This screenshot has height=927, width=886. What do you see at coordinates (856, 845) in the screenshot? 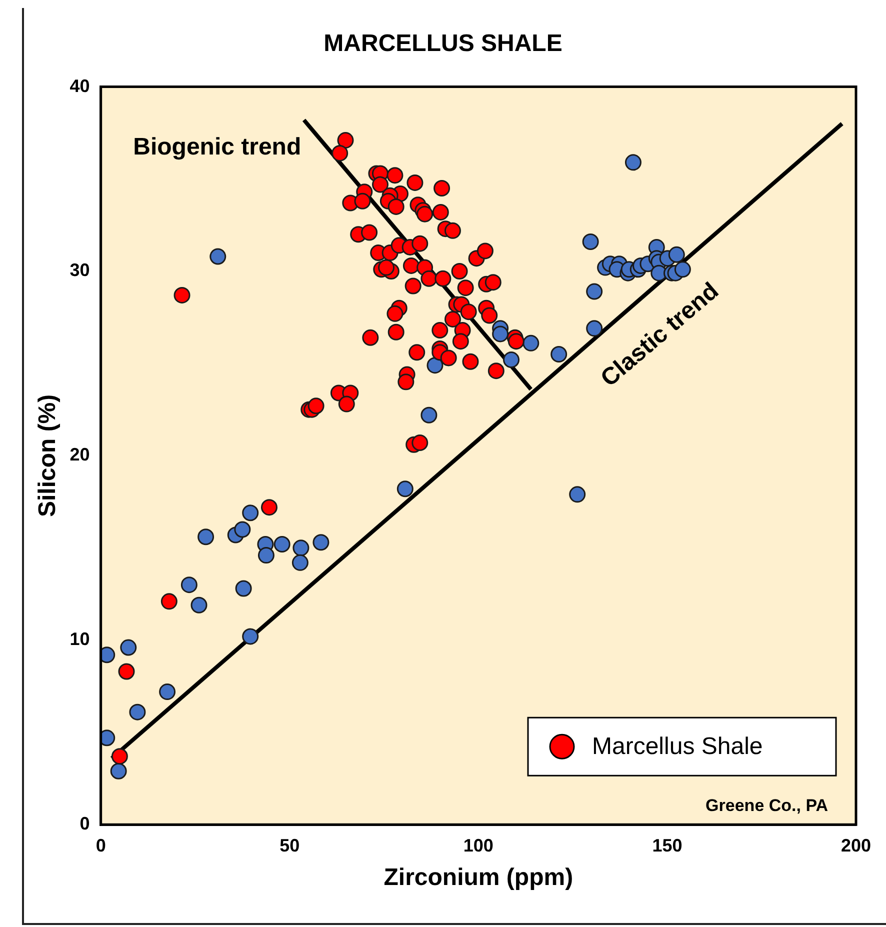
I see `x-tick-label: 200` at bounding box center [856, 845].